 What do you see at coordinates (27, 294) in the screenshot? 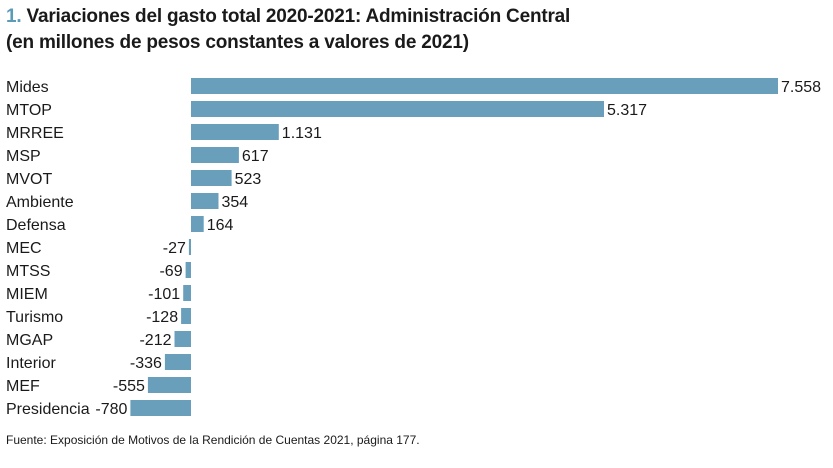
I see `category-label: MIEM` at bounding box center [27, 294].